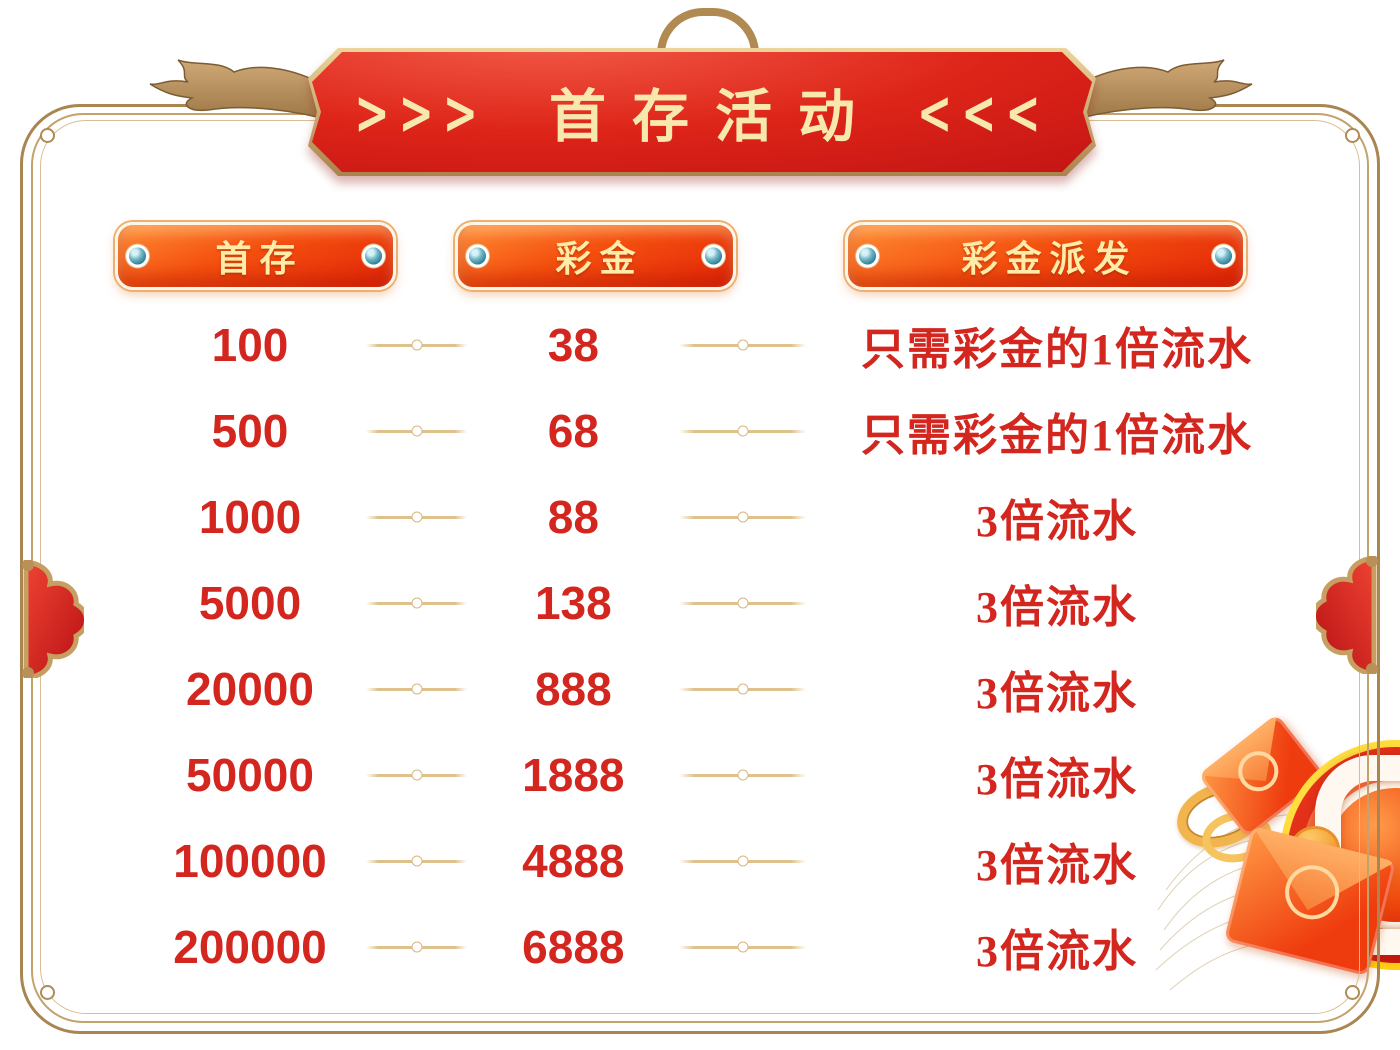 The height and width of the screenshot is (1050, 1400). I want to click on banner-red-plate, so click(702, 112).